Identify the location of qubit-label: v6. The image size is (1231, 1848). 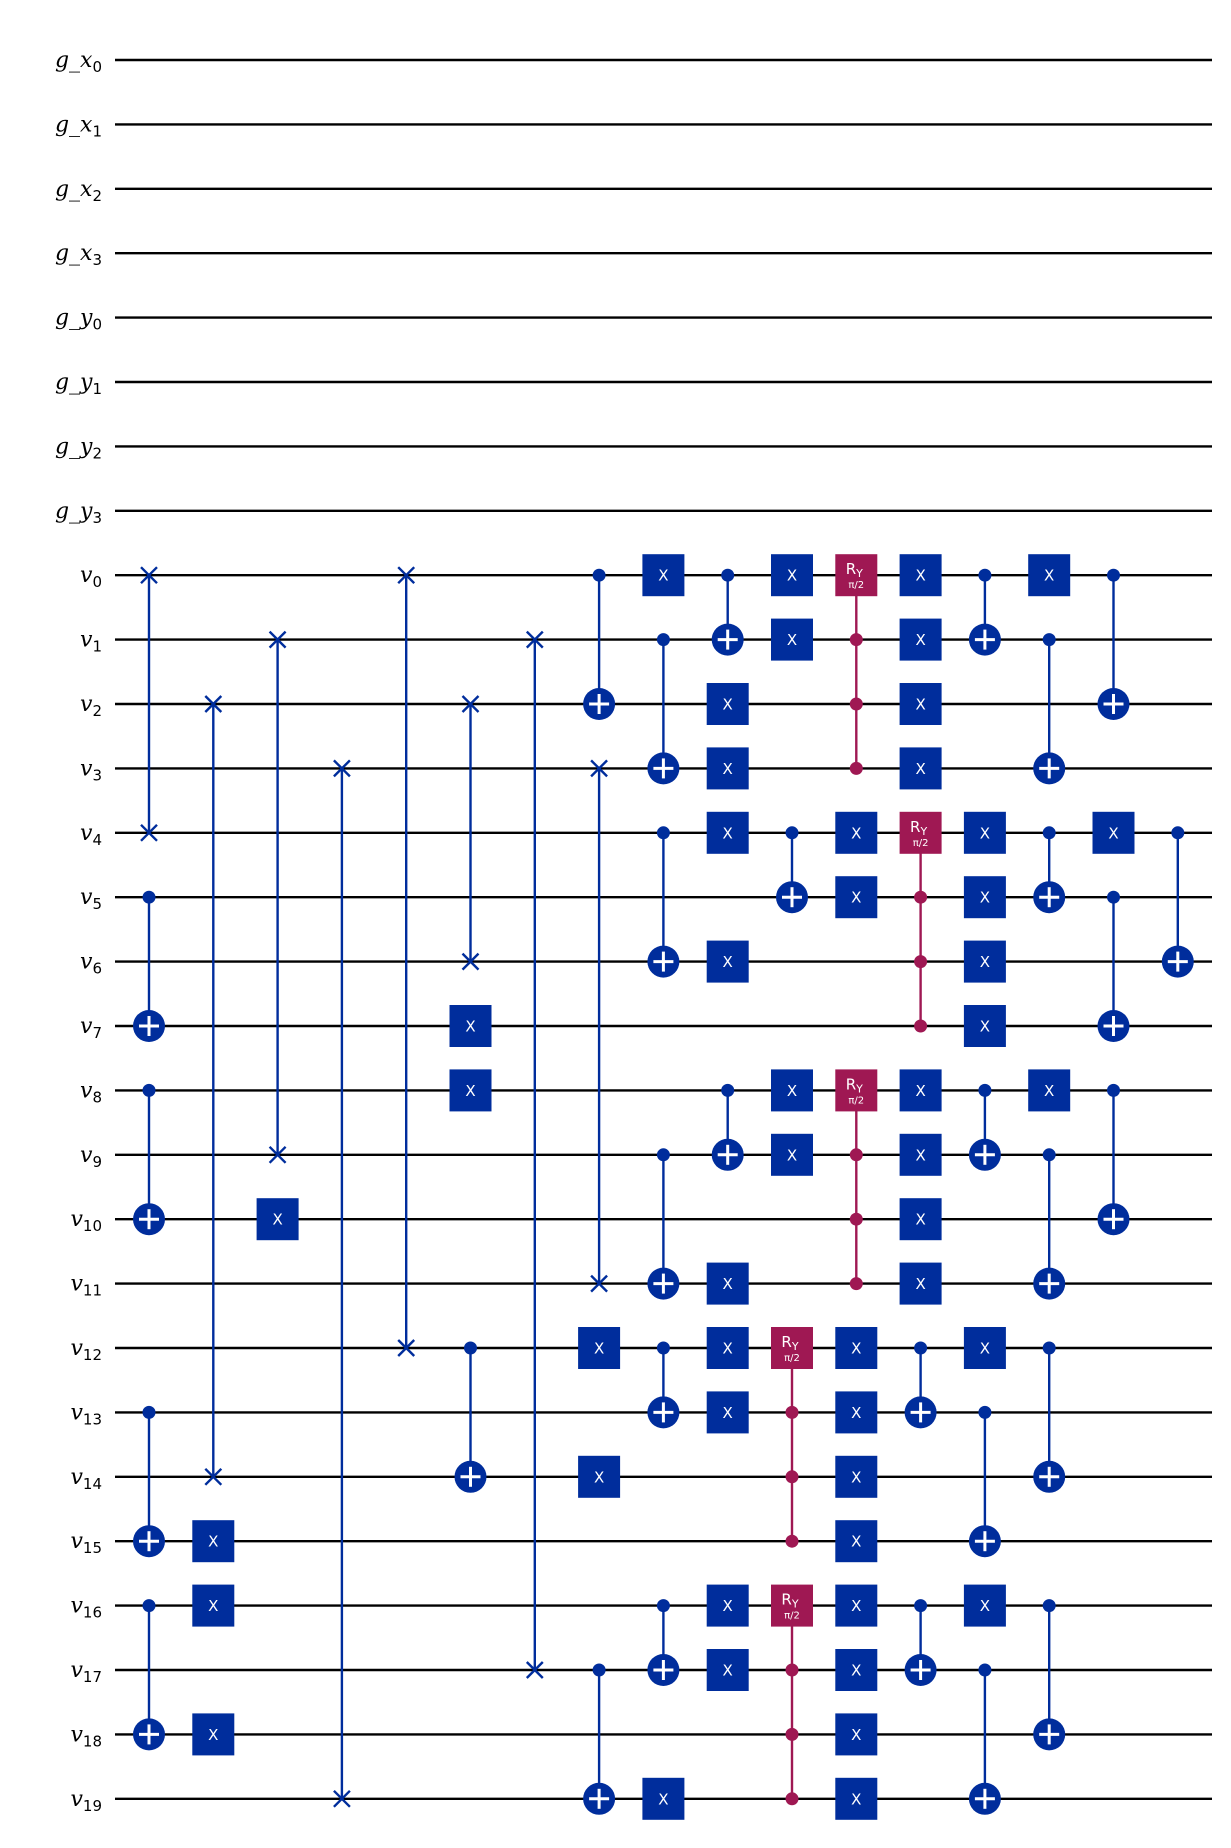
(91, 964).